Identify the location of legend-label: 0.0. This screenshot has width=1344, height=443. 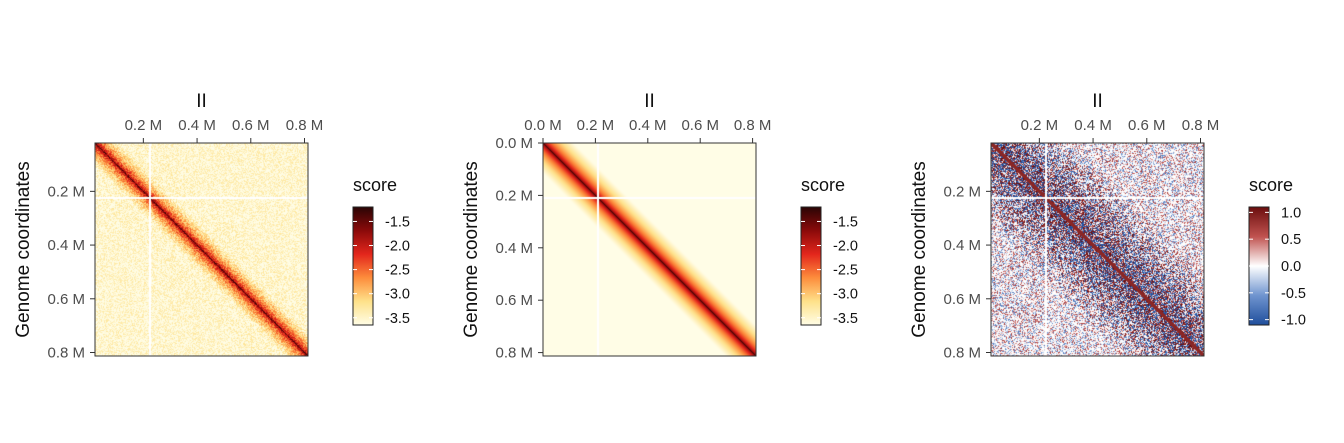
(1291, 267).